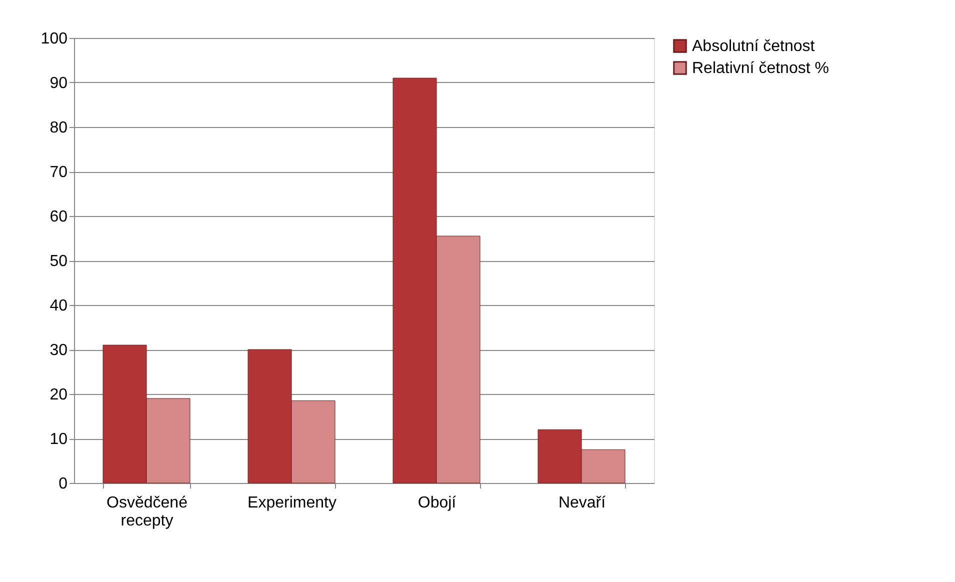 The height and width of the screenshot is (582, 955). Describe the element at coordinates (59, 172) in the screenshot. I see `y-tick-label: 70` at that location.